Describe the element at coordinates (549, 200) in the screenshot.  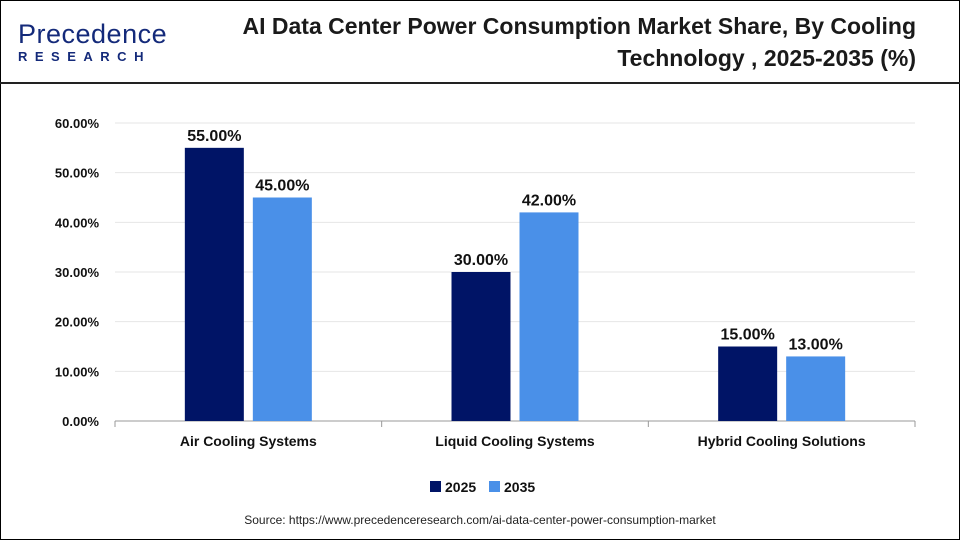
I see `data-label: 42.00%` at that location.